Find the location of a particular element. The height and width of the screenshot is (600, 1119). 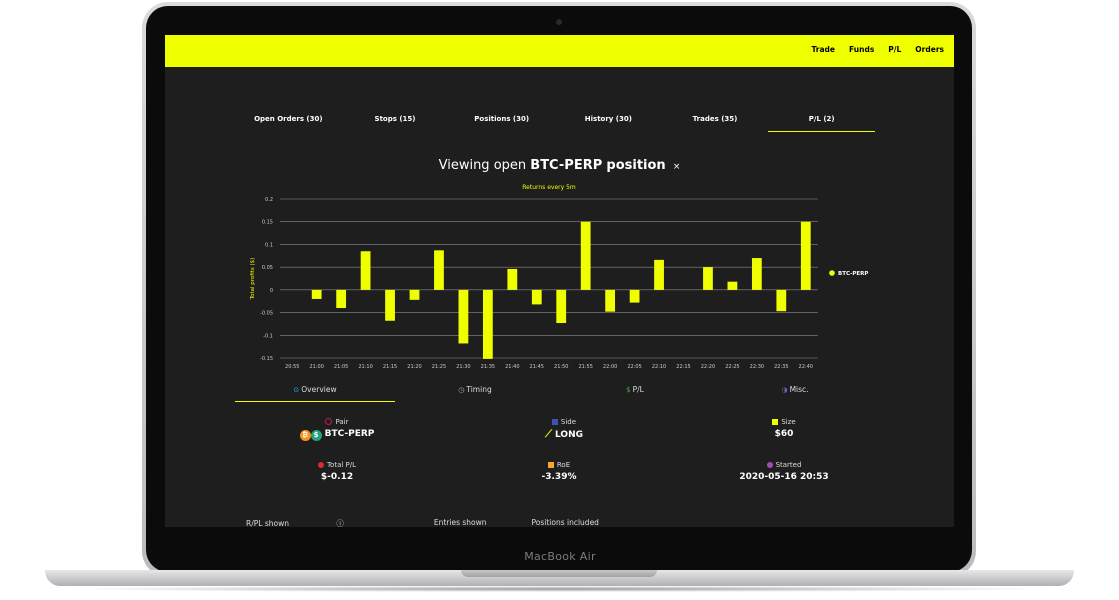

base-shadow is located at coordinates (560, 589).